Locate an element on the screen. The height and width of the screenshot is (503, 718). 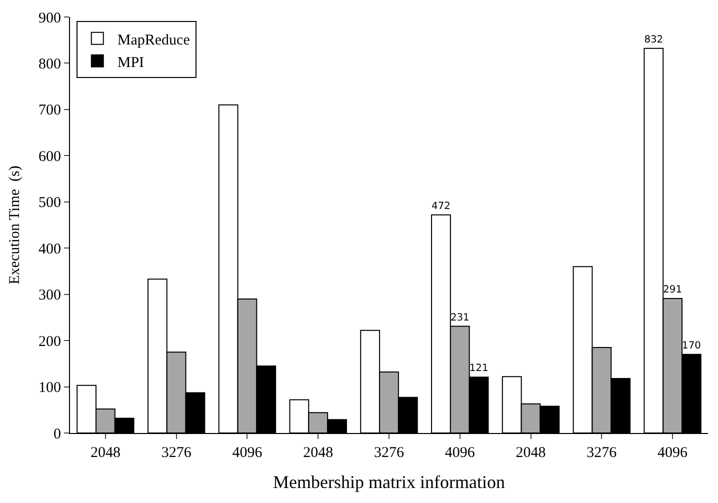
data-label: 121 is located at coordinates (478, 368).